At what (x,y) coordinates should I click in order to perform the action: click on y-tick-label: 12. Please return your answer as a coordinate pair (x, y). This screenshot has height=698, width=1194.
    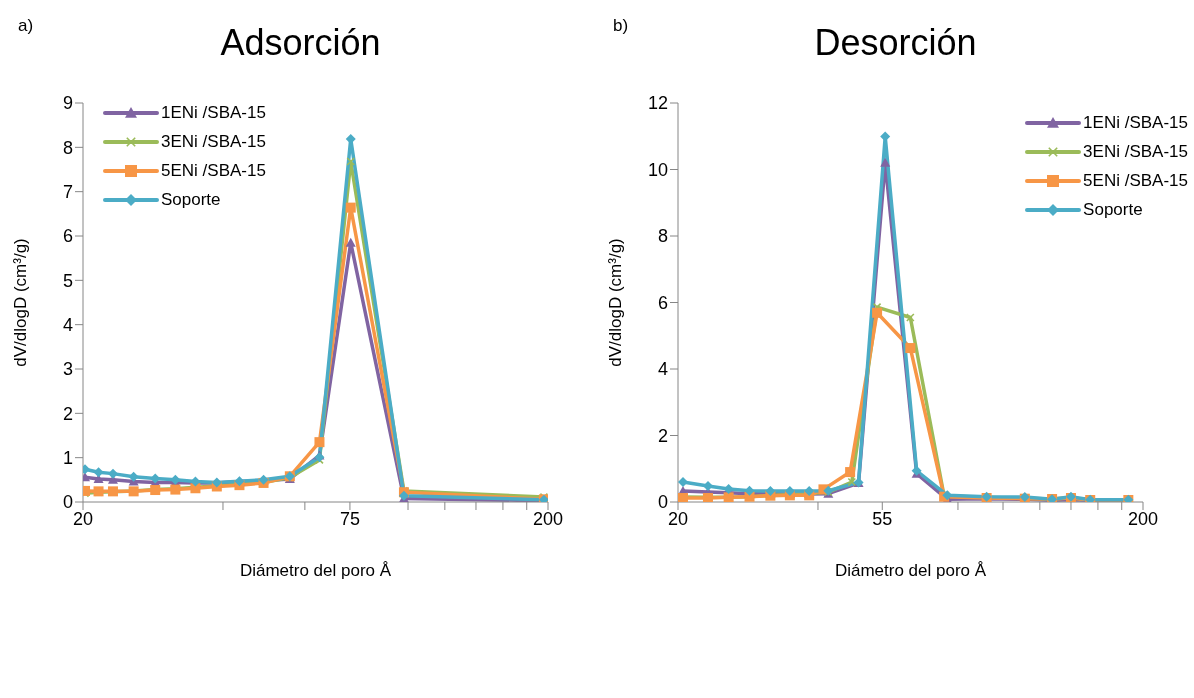
    Looking at the image, I should click on (657, 103).